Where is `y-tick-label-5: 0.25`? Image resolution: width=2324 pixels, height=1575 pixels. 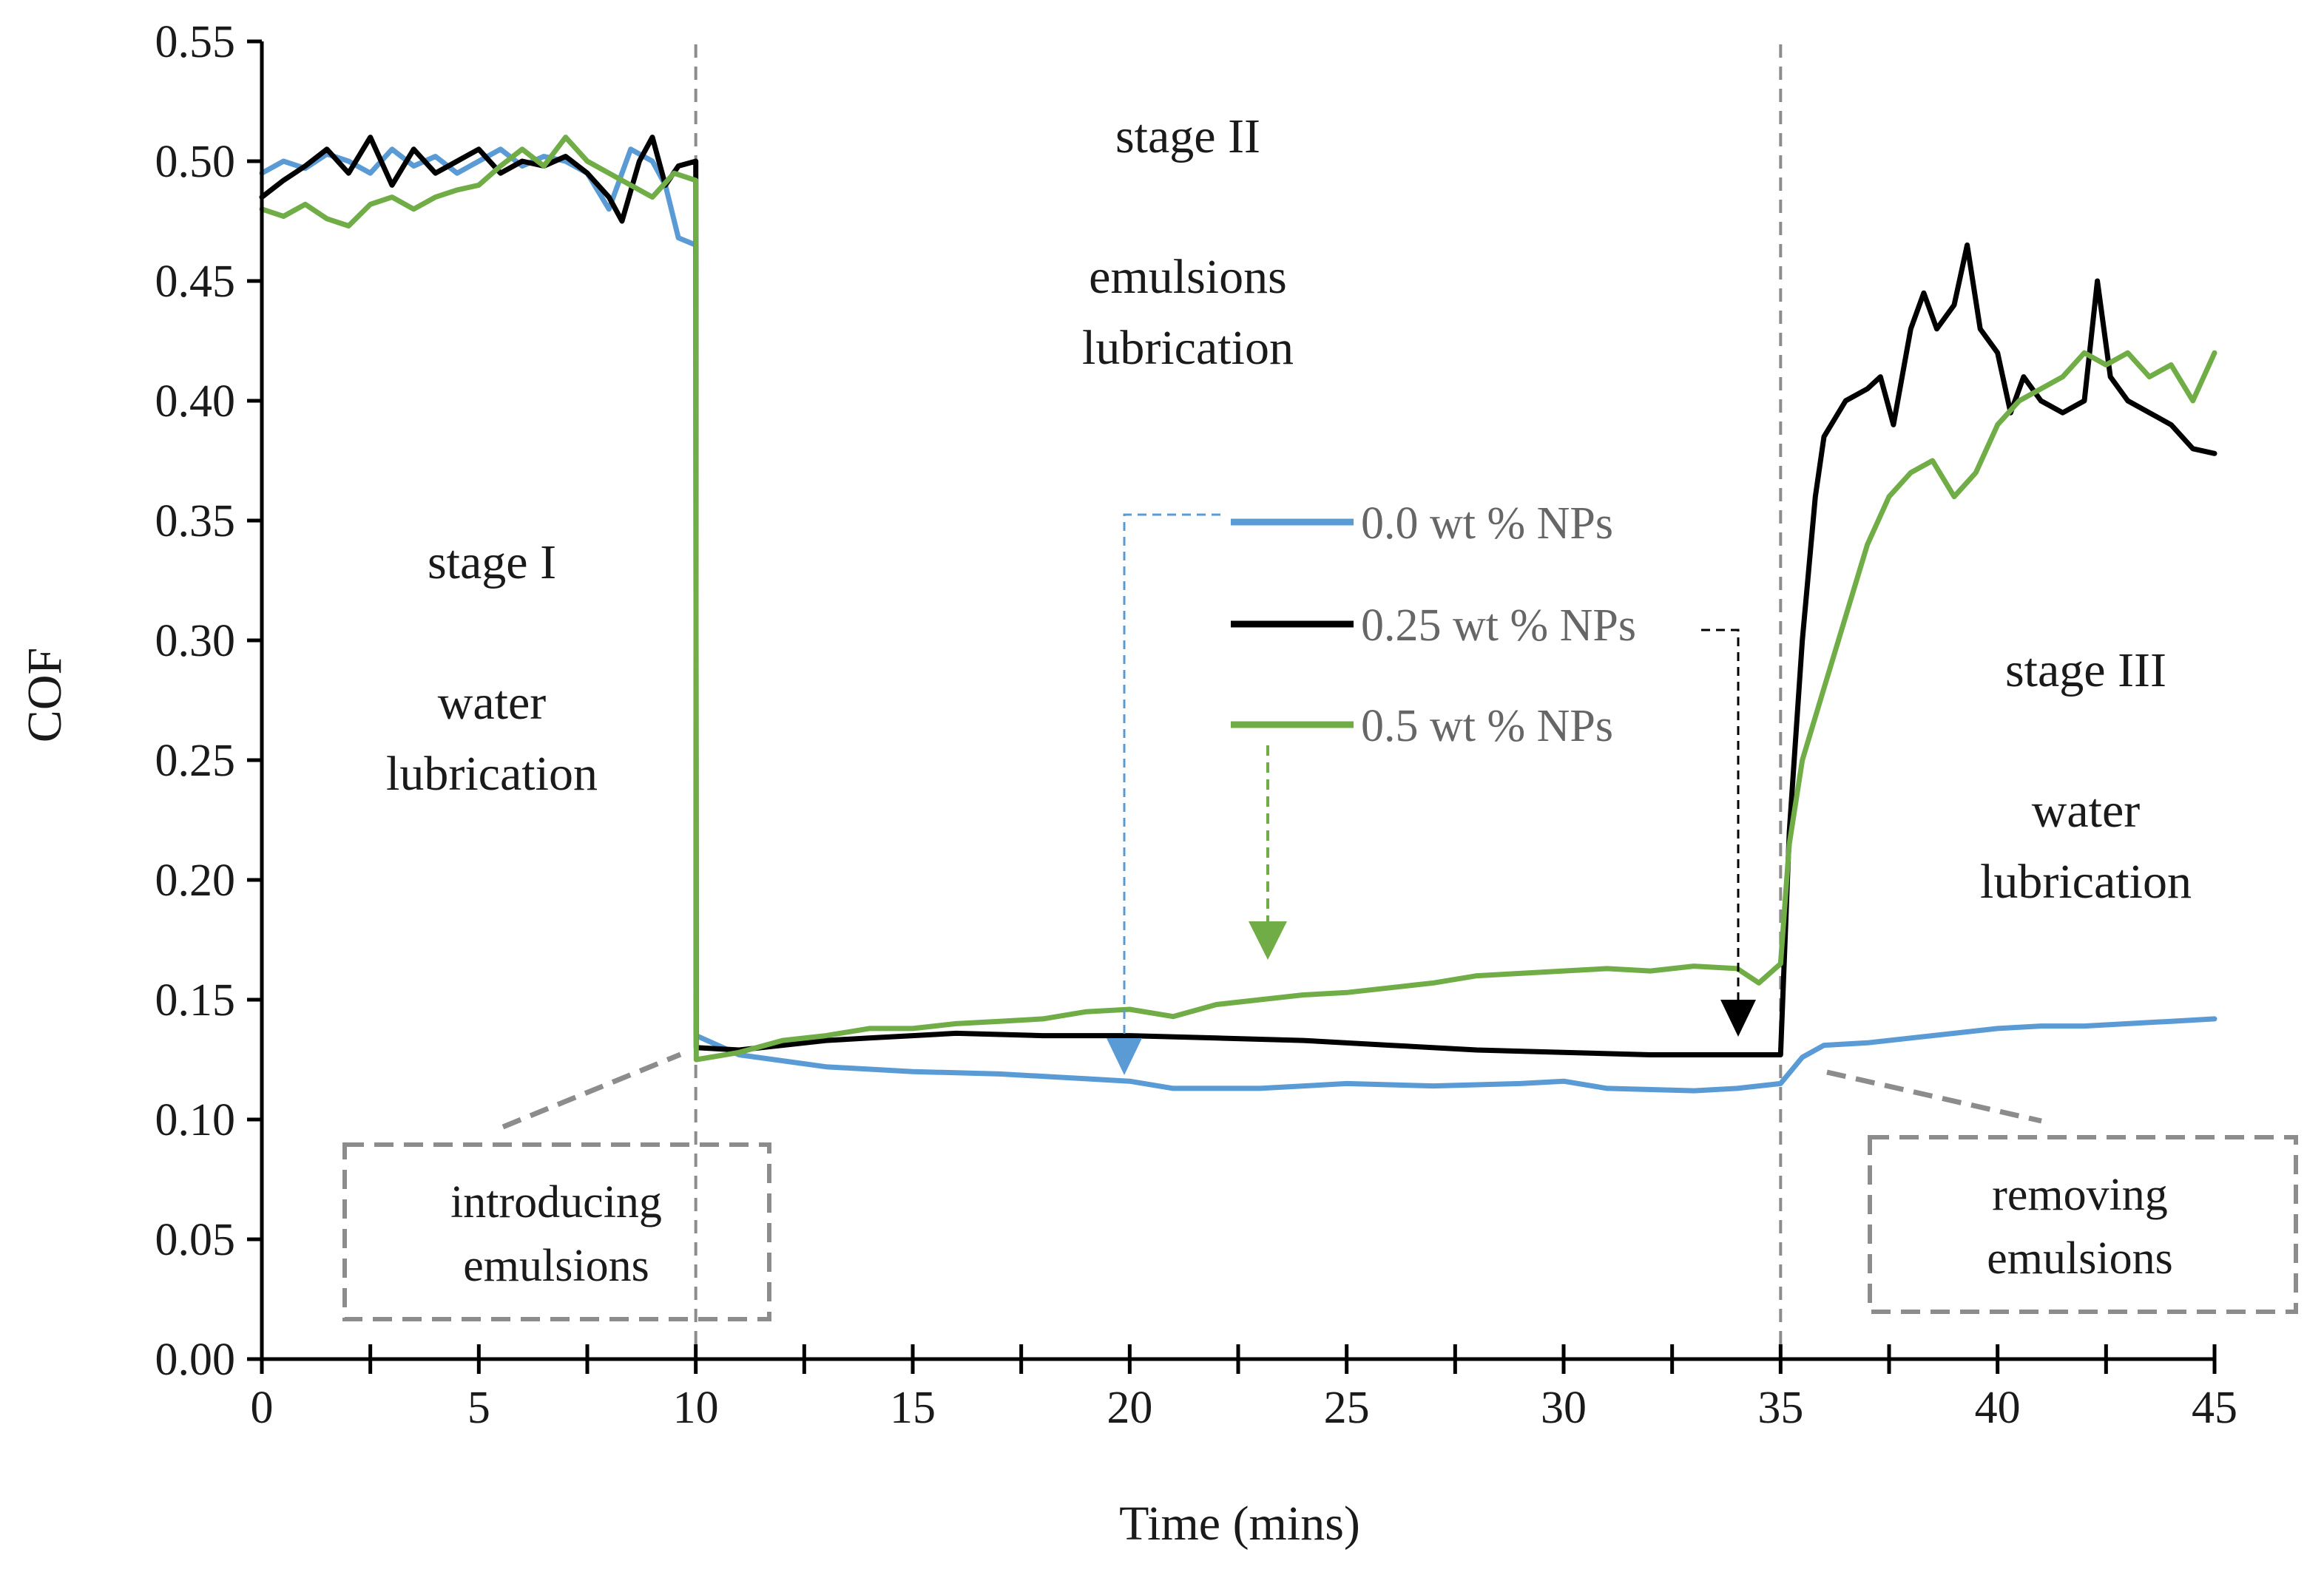 y-tick-label-5: 0.25 is located at coordinates (195, 761).